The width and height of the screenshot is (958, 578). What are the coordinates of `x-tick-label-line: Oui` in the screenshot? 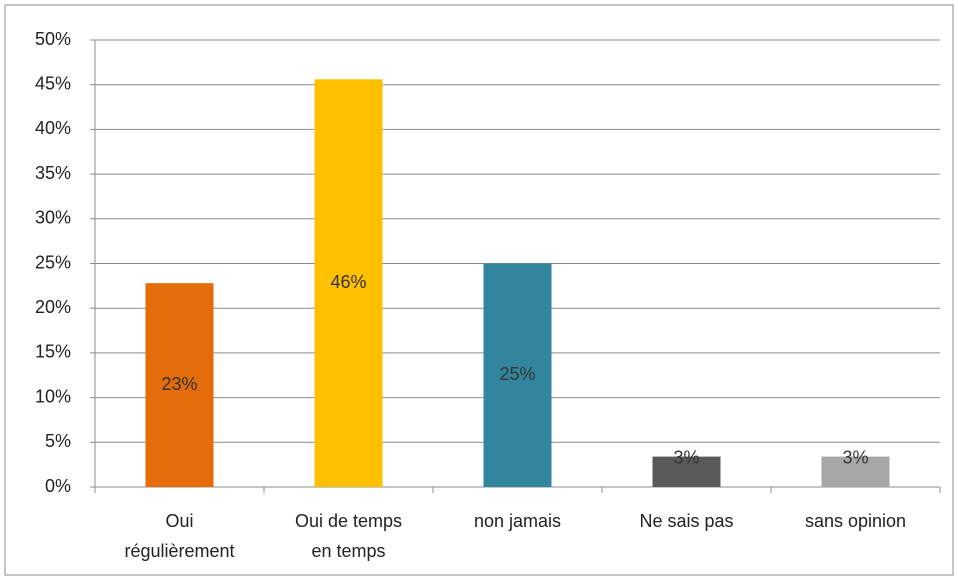 It's located at (179, 521).